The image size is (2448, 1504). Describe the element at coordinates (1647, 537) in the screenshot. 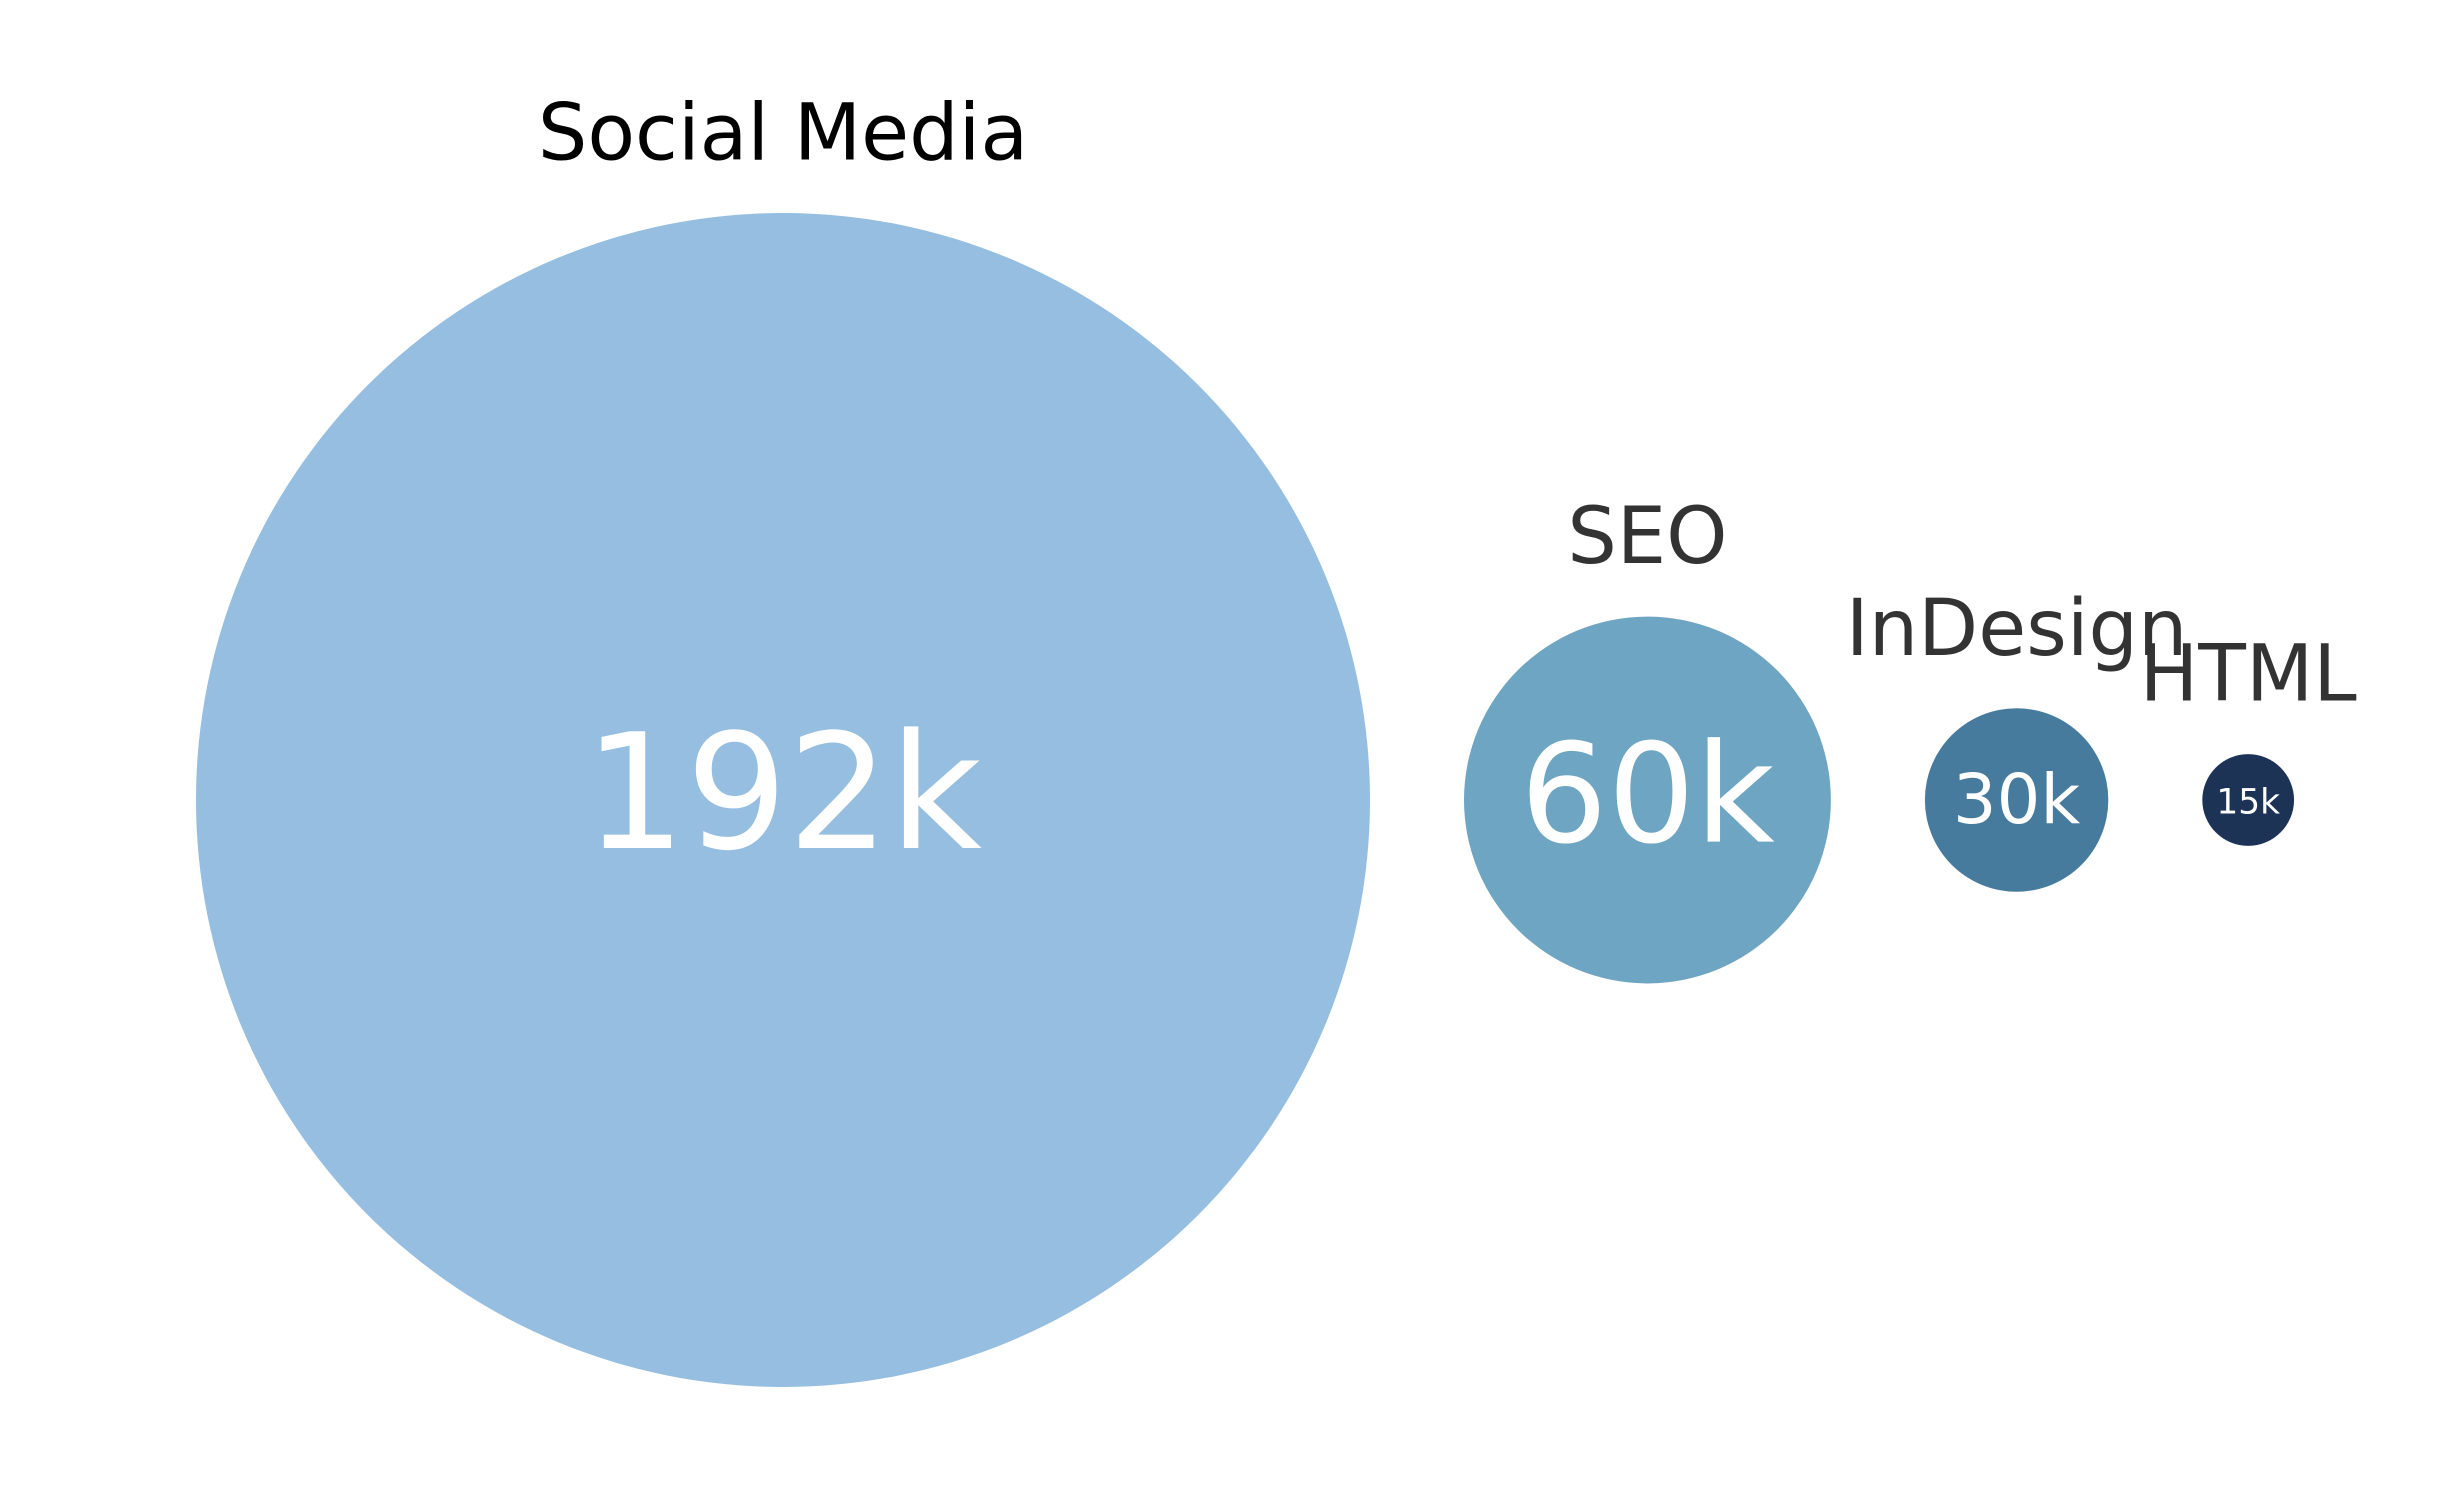

I see `bubble-category-label: SEO` at that location.